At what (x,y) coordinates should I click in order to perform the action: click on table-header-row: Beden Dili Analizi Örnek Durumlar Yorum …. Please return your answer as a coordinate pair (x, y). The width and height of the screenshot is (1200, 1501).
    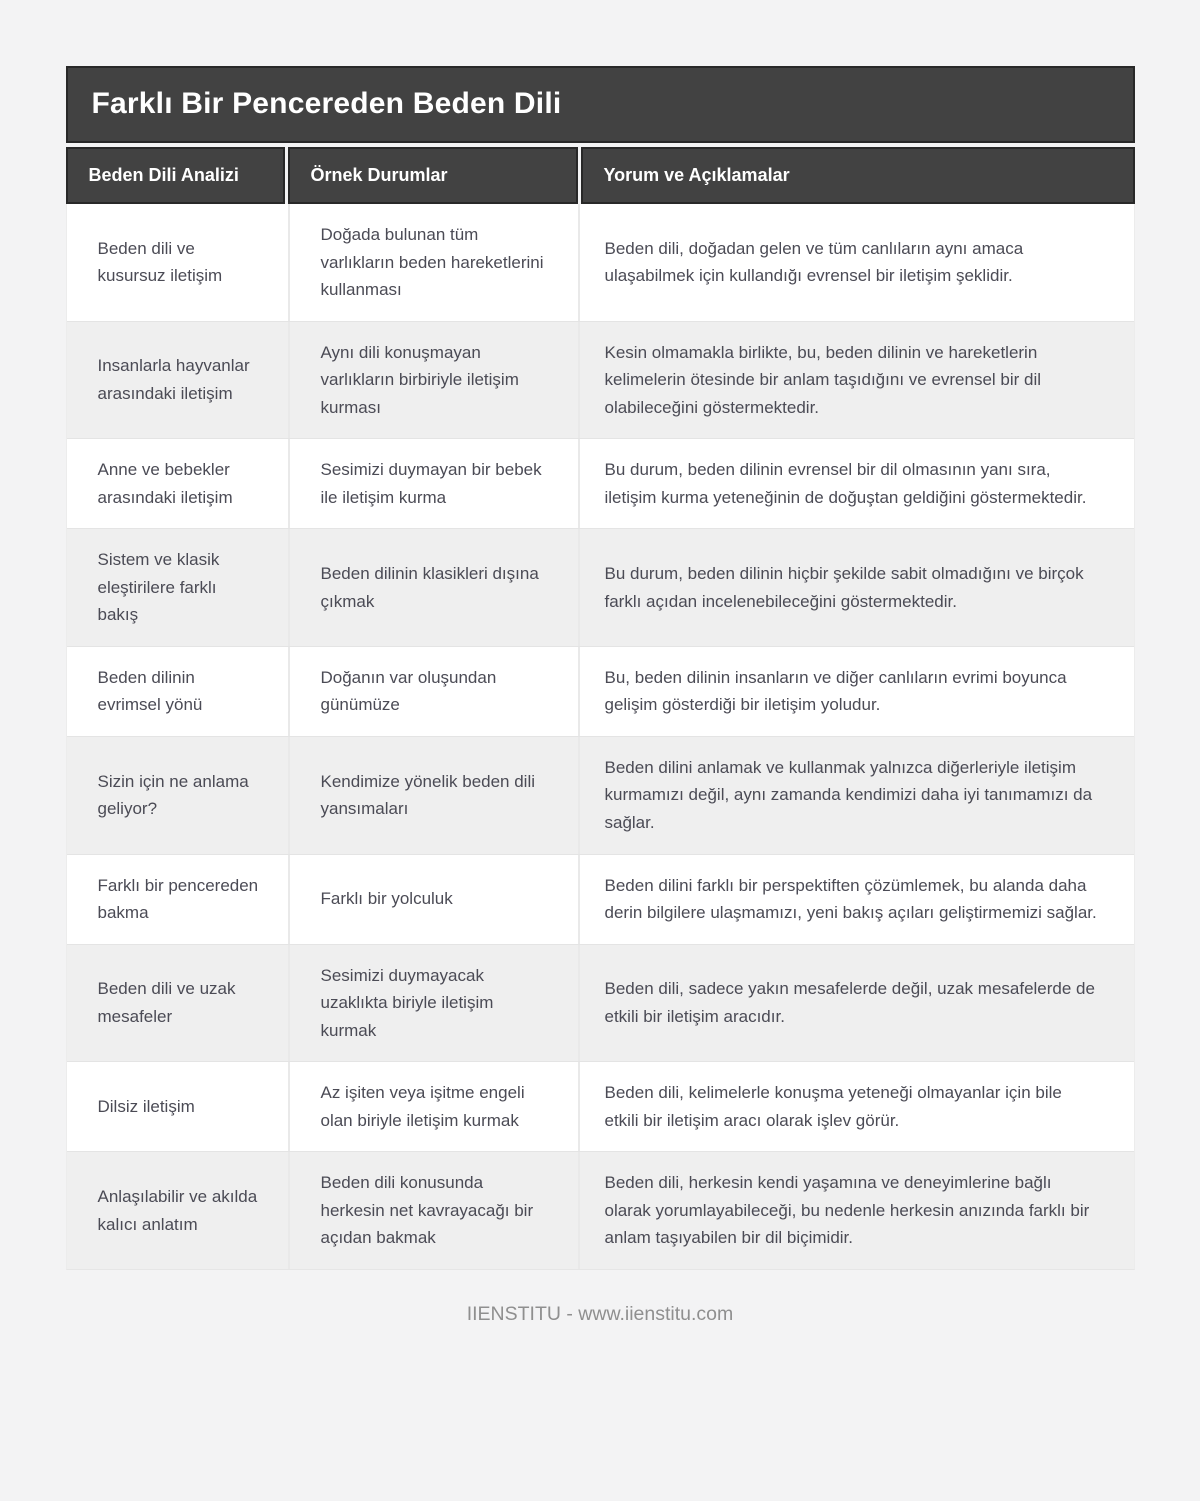
    Looking at the image, I should click on (600, 175).